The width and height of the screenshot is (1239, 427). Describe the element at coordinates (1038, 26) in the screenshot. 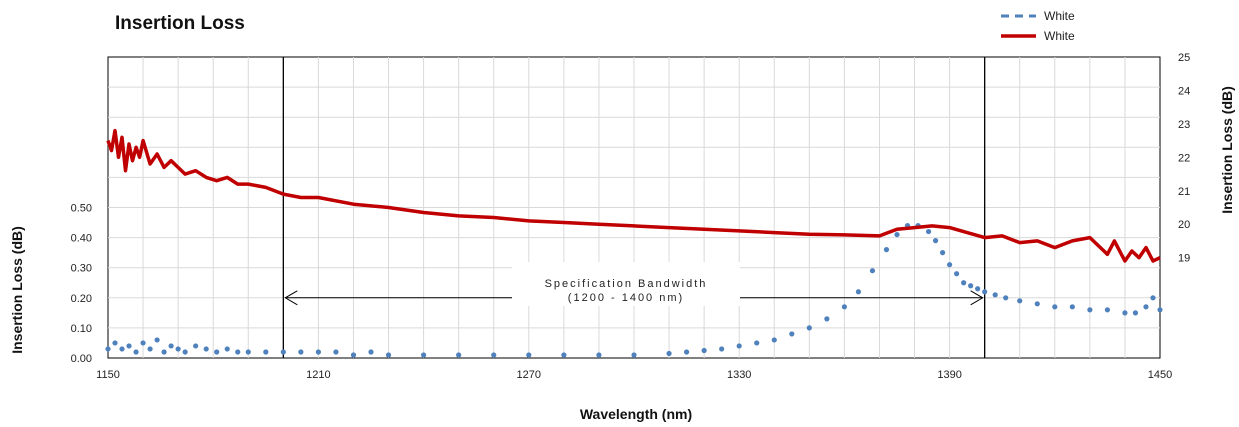

I see `legend: White White` at that location.